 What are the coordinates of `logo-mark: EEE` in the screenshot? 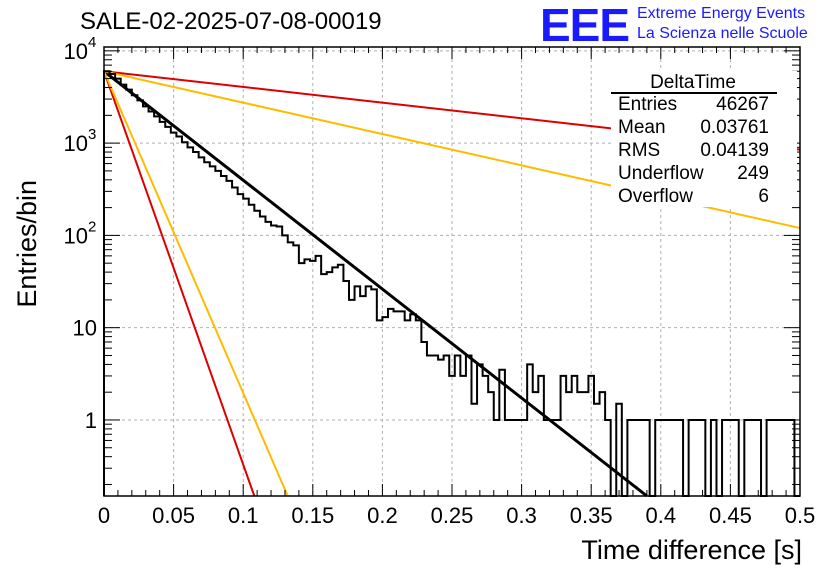 It's located at (585, 25).